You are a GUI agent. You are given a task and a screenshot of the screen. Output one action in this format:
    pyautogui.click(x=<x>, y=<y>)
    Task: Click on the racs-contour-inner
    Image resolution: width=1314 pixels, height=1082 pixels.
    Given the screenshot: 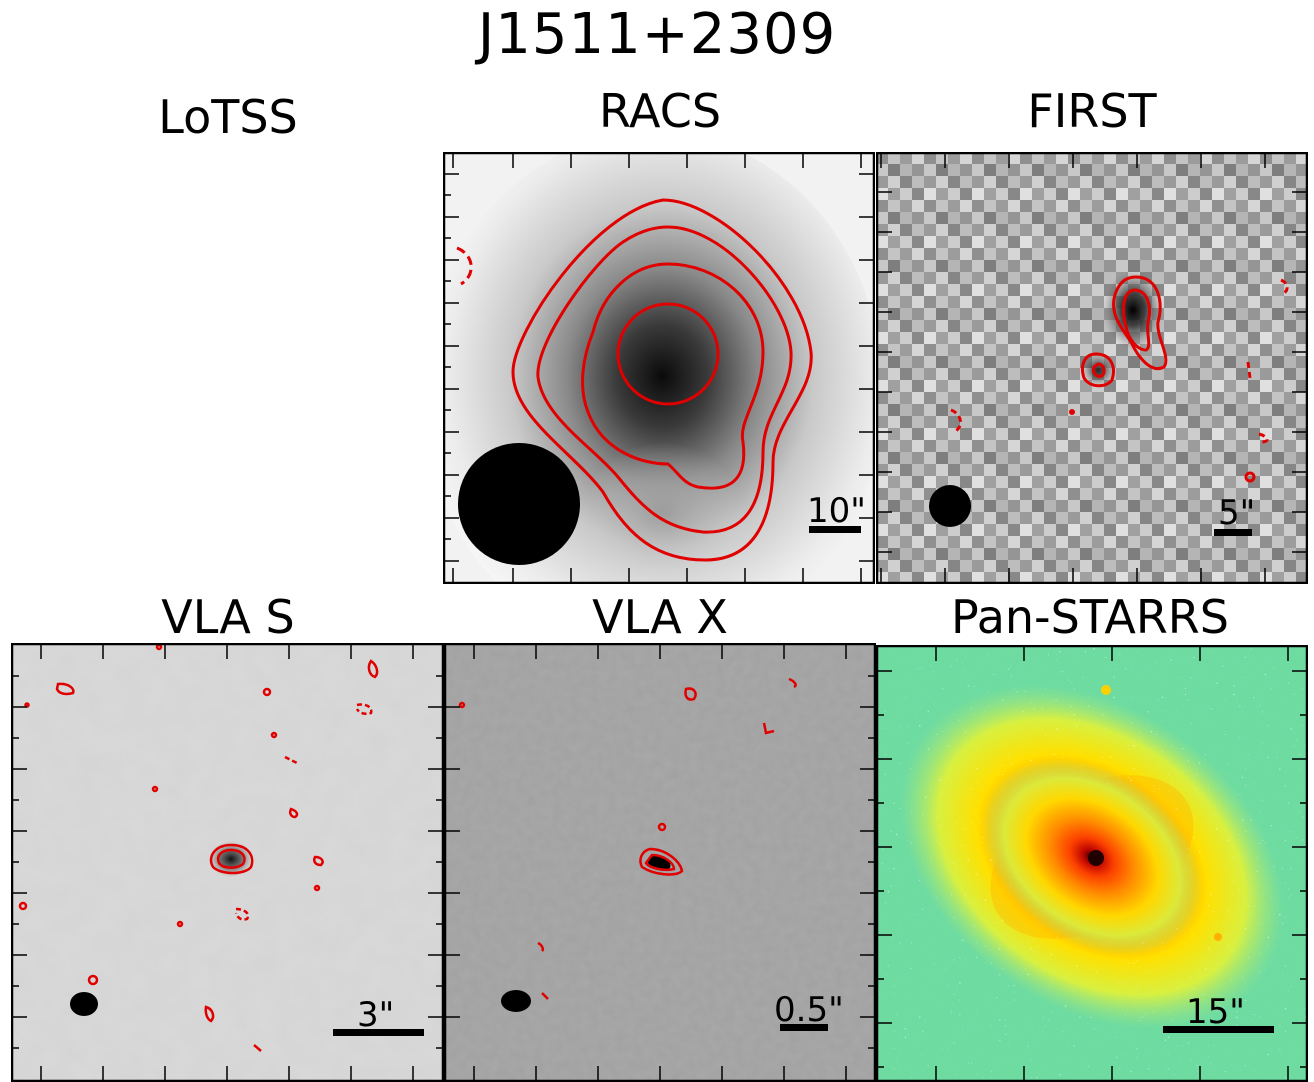 What is the action you would take?
    pyautogui.click(x=668, y=354)
    